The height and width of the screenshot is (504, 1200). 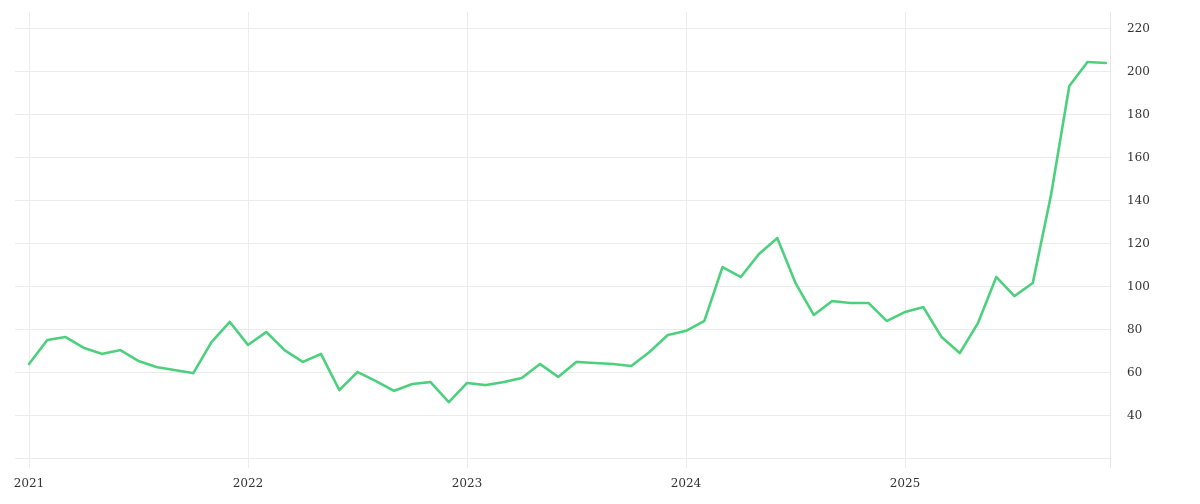 I want to click on x-tick-label: 2021, so click(x=29, y=483).